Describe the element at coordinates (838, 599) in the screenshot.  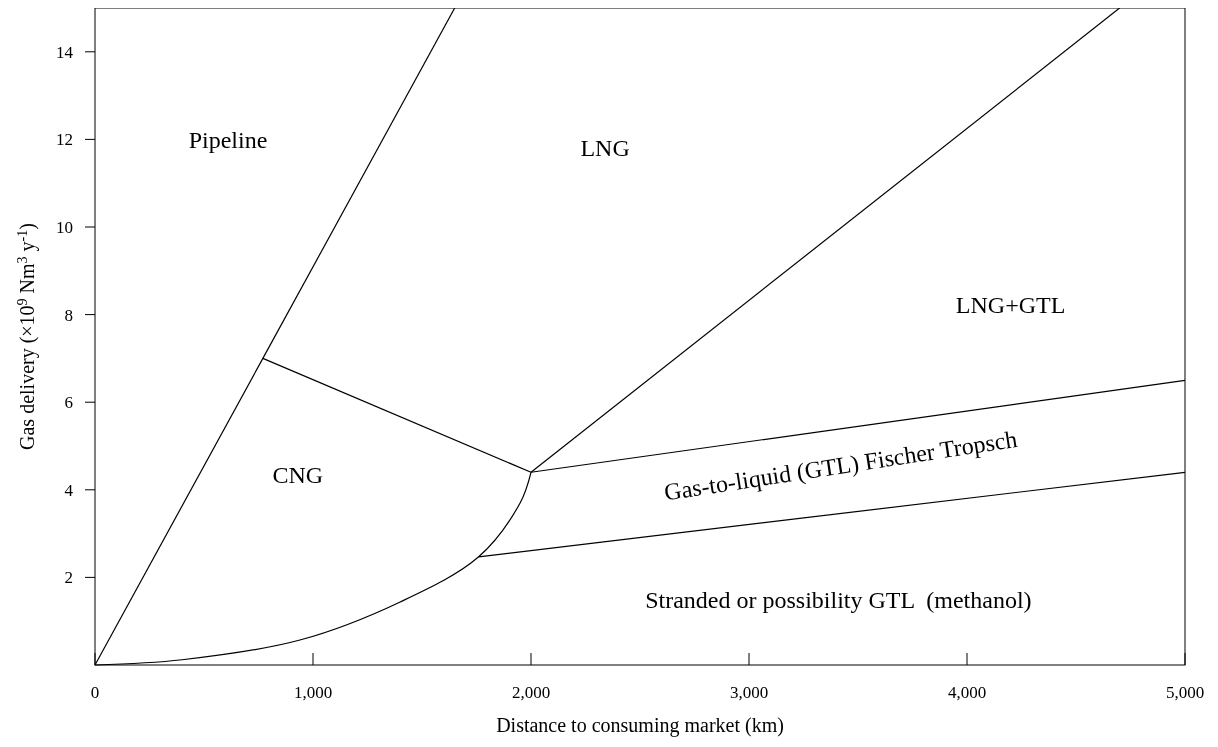
I see `annotation: Stranded or possibility GTL (methanol)` at that location.